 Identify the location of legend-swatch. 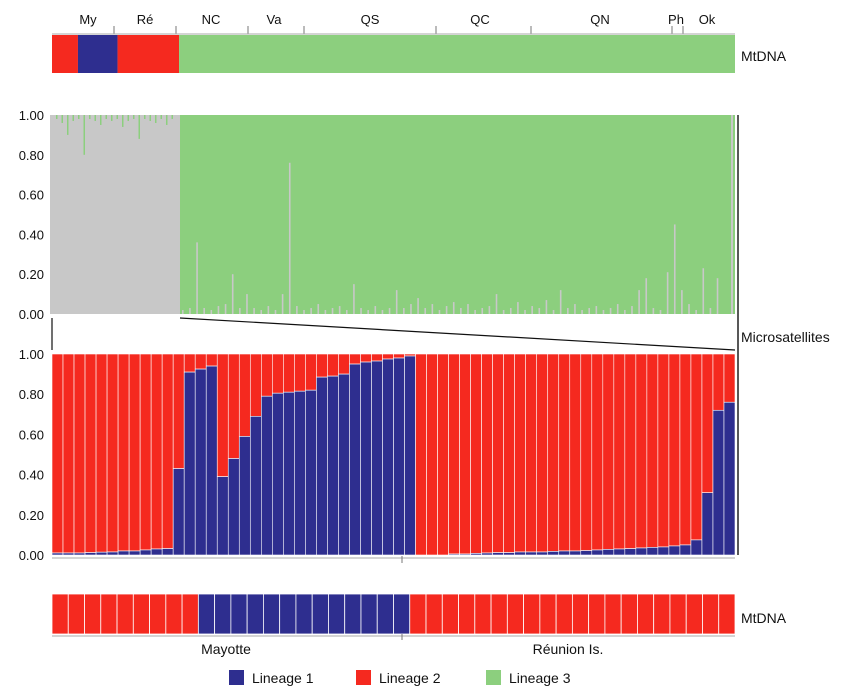
(236, 677).